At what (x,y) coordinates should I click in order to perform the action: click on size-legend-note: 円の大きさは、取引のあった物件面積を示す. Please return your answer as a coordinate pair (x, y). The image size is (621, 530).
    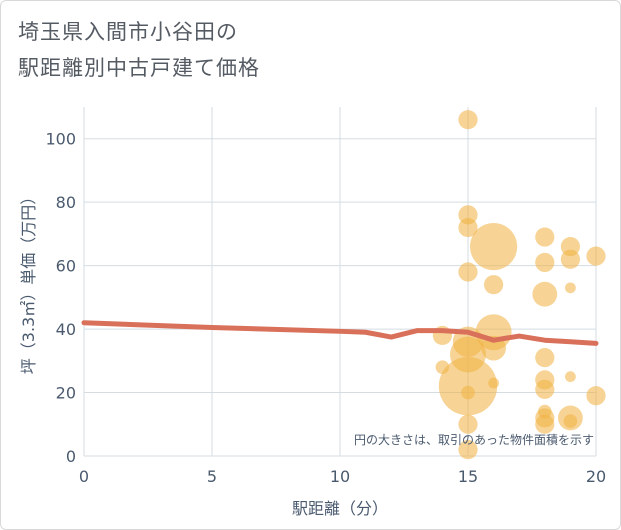
    Looking at the image, I should click on (474, 439).